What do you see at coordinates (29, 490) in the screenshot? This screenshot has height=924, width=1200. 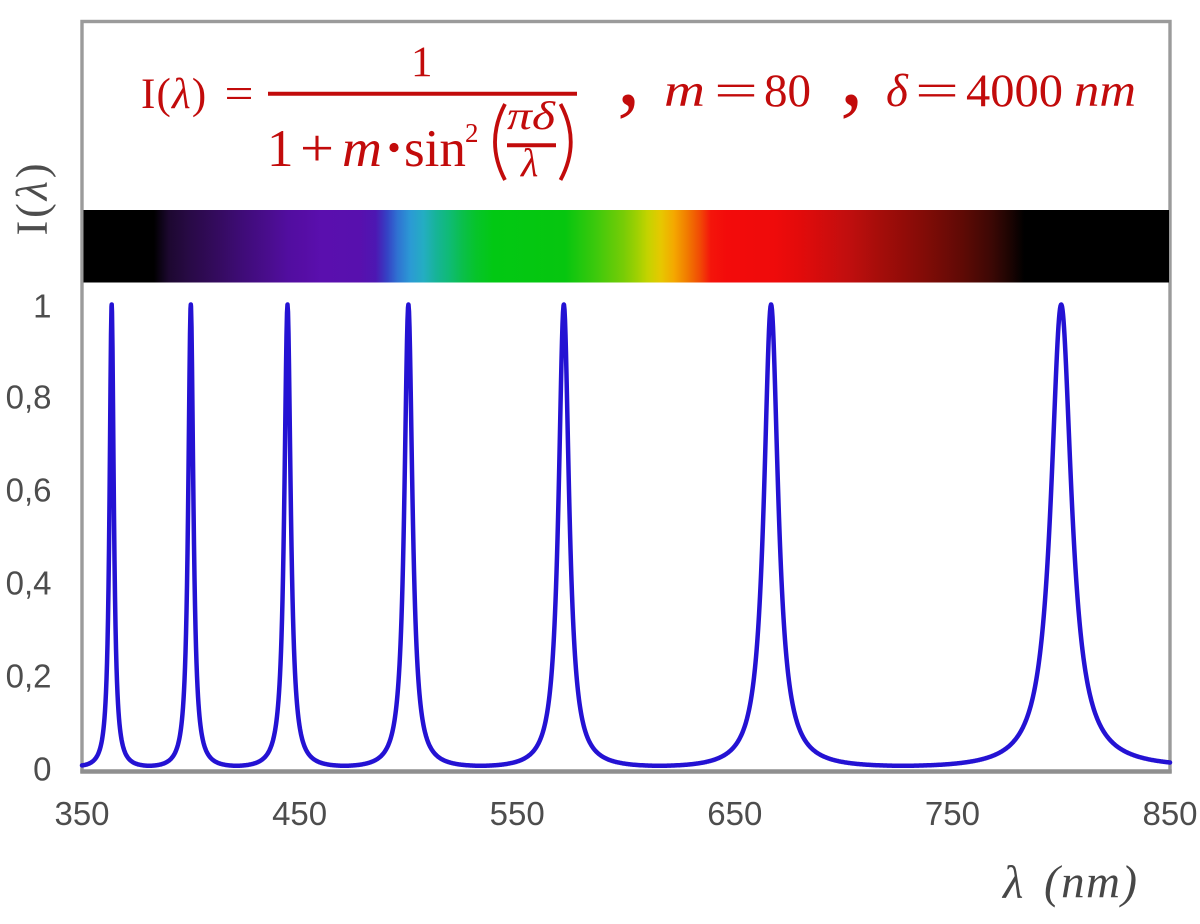 I see `svg-text: 0,6` at bounding box center [29, 490].